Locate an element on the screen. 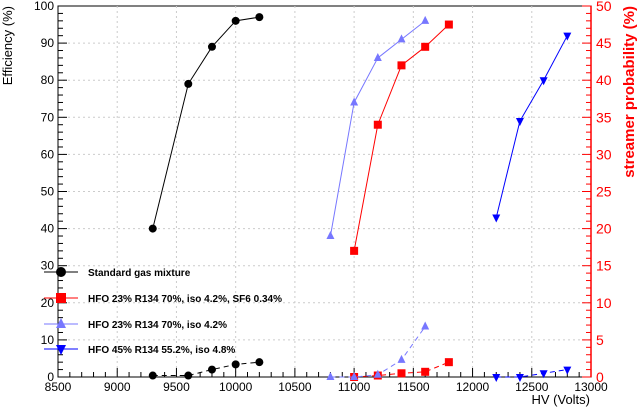 This screenshot has width=643, height=409. y-tick-label: 60 is located at coordinates (48, 154).